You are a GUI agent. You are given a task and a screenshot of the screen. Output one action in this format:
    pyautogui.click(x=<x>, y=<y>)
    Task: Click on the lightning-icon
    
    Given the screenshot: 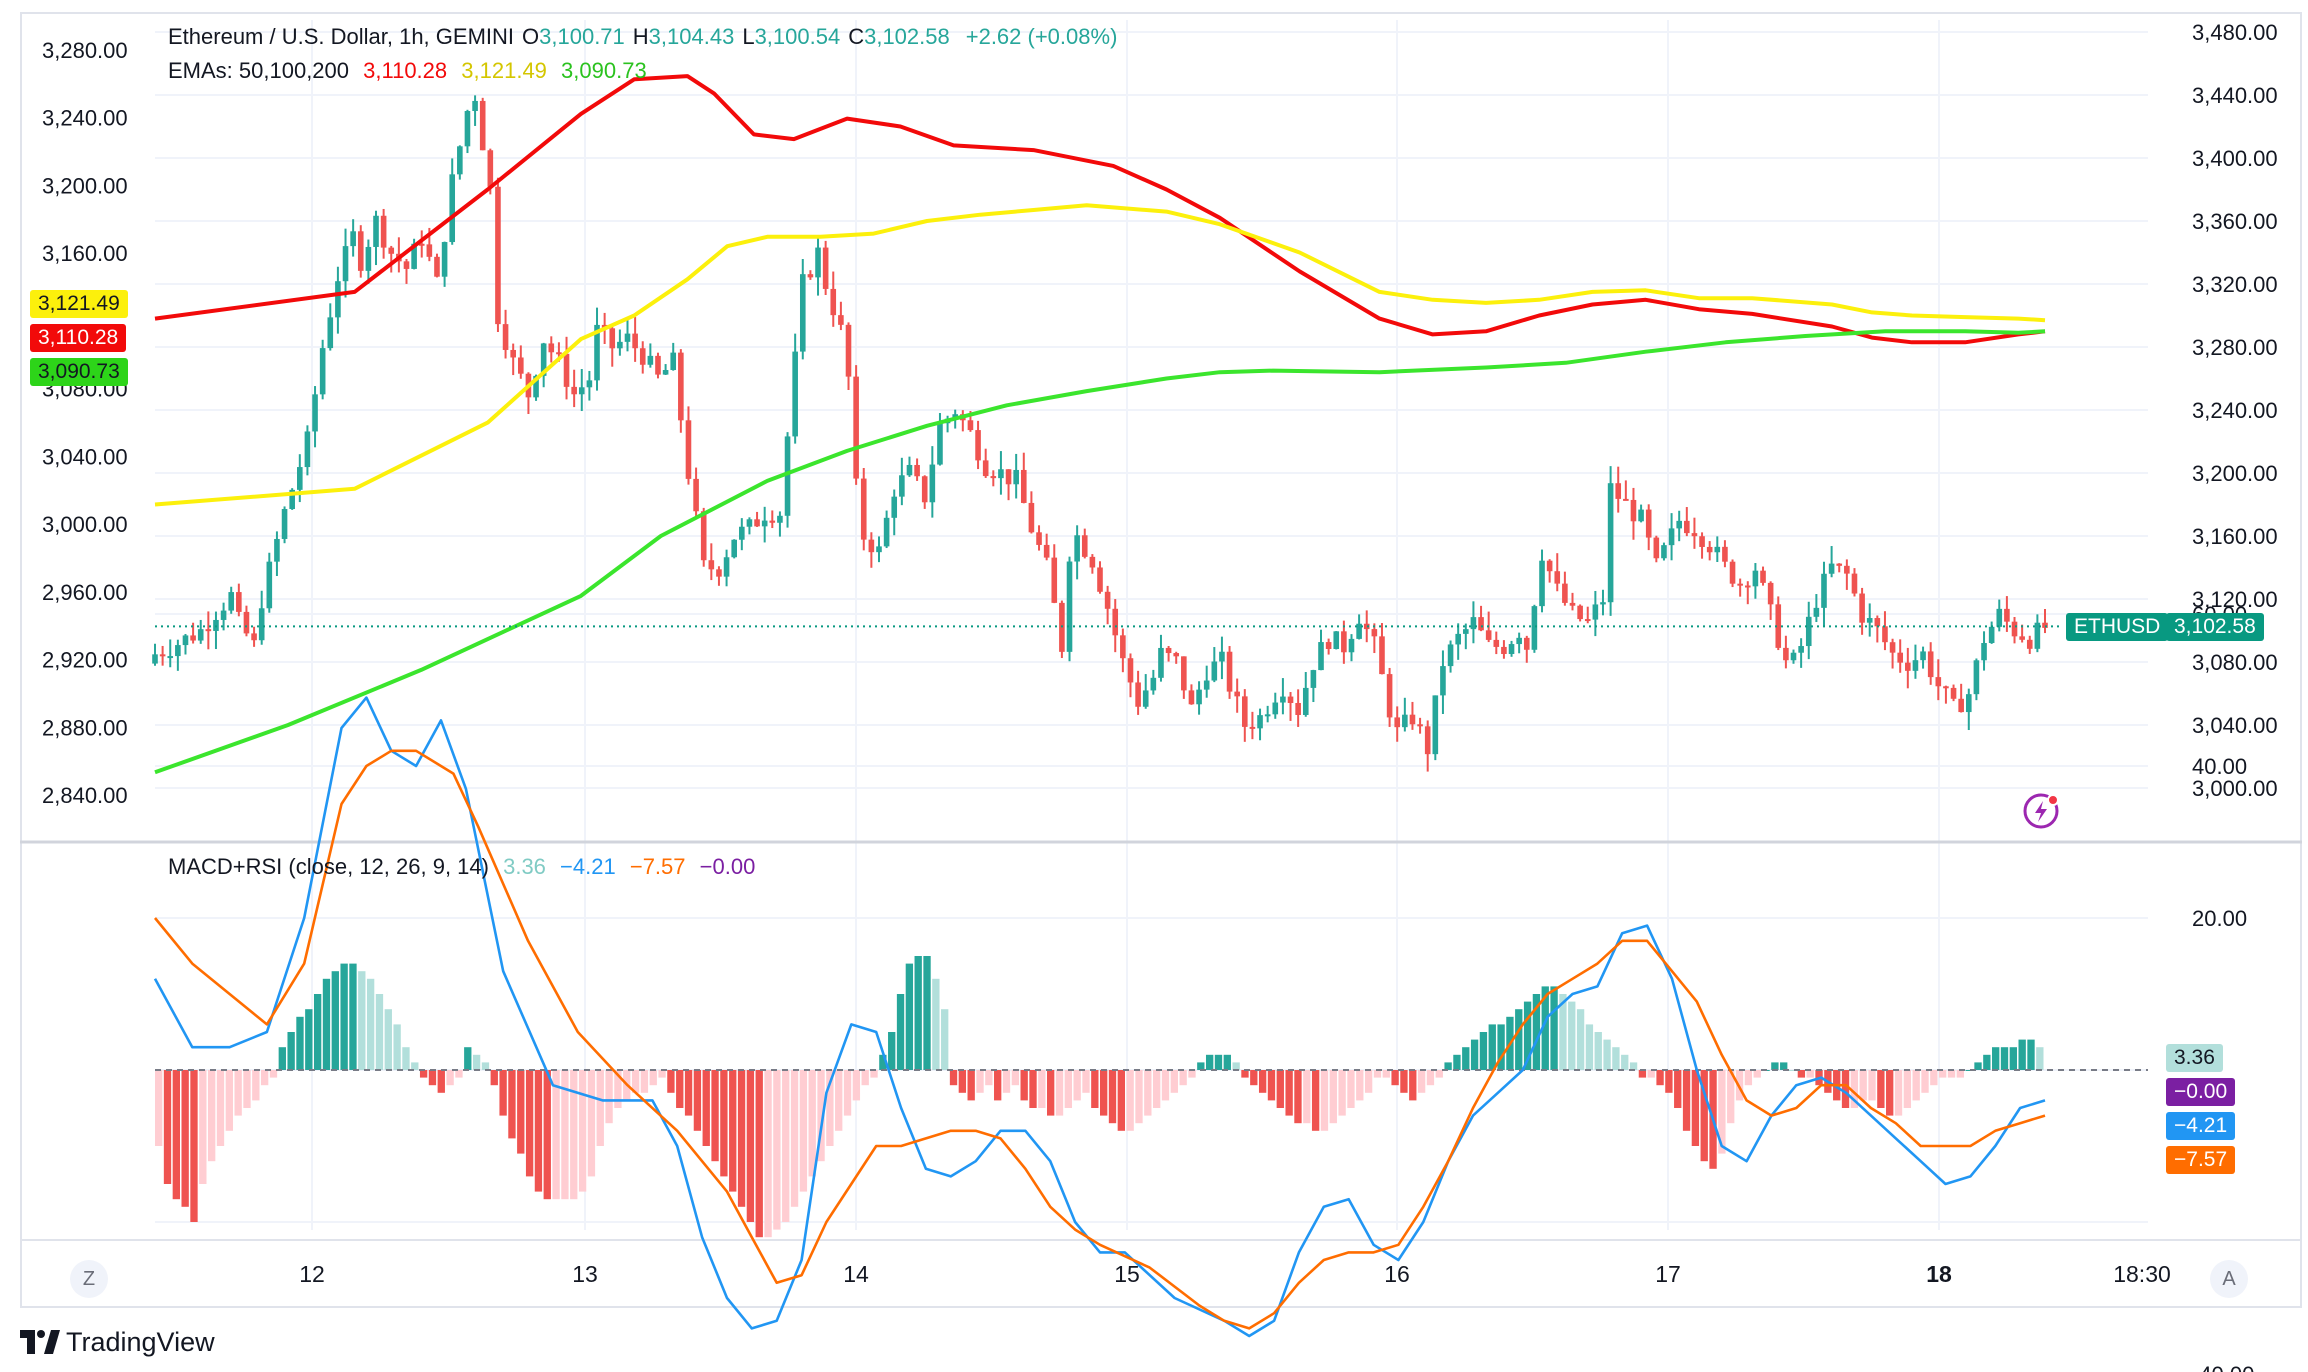 What is the action you would take?
    pyautogui.click(x=2041, y=811)
    